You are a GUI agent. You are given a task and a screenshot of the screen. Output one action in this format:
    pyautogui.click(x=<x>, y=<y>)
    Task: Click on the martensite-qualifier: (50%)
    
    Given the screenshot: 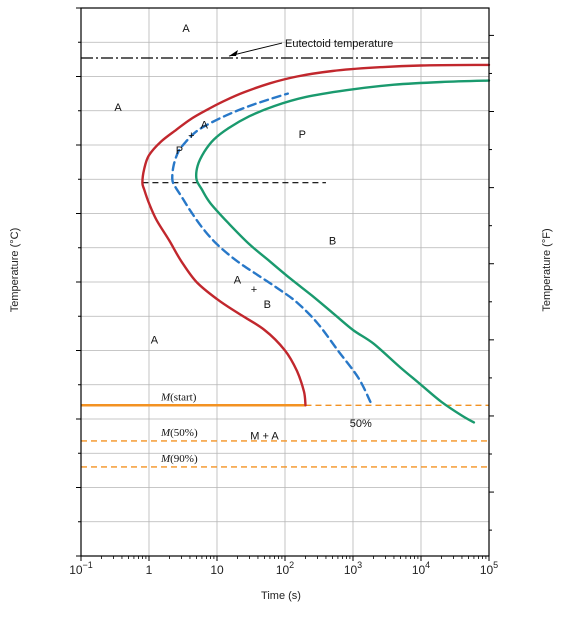 What is the action you would take?
    pyautogui.click(x=184, y=433)
    